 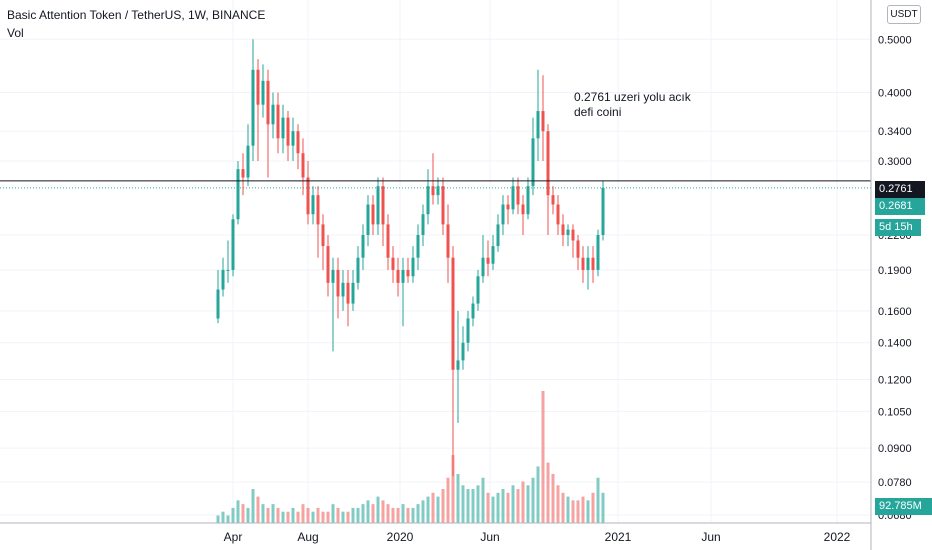 What do you see at coordinates (900, 189) in the screenshot?
I see `horizontal-line-price-label: 0.2761` at bounding box center [900, 189].